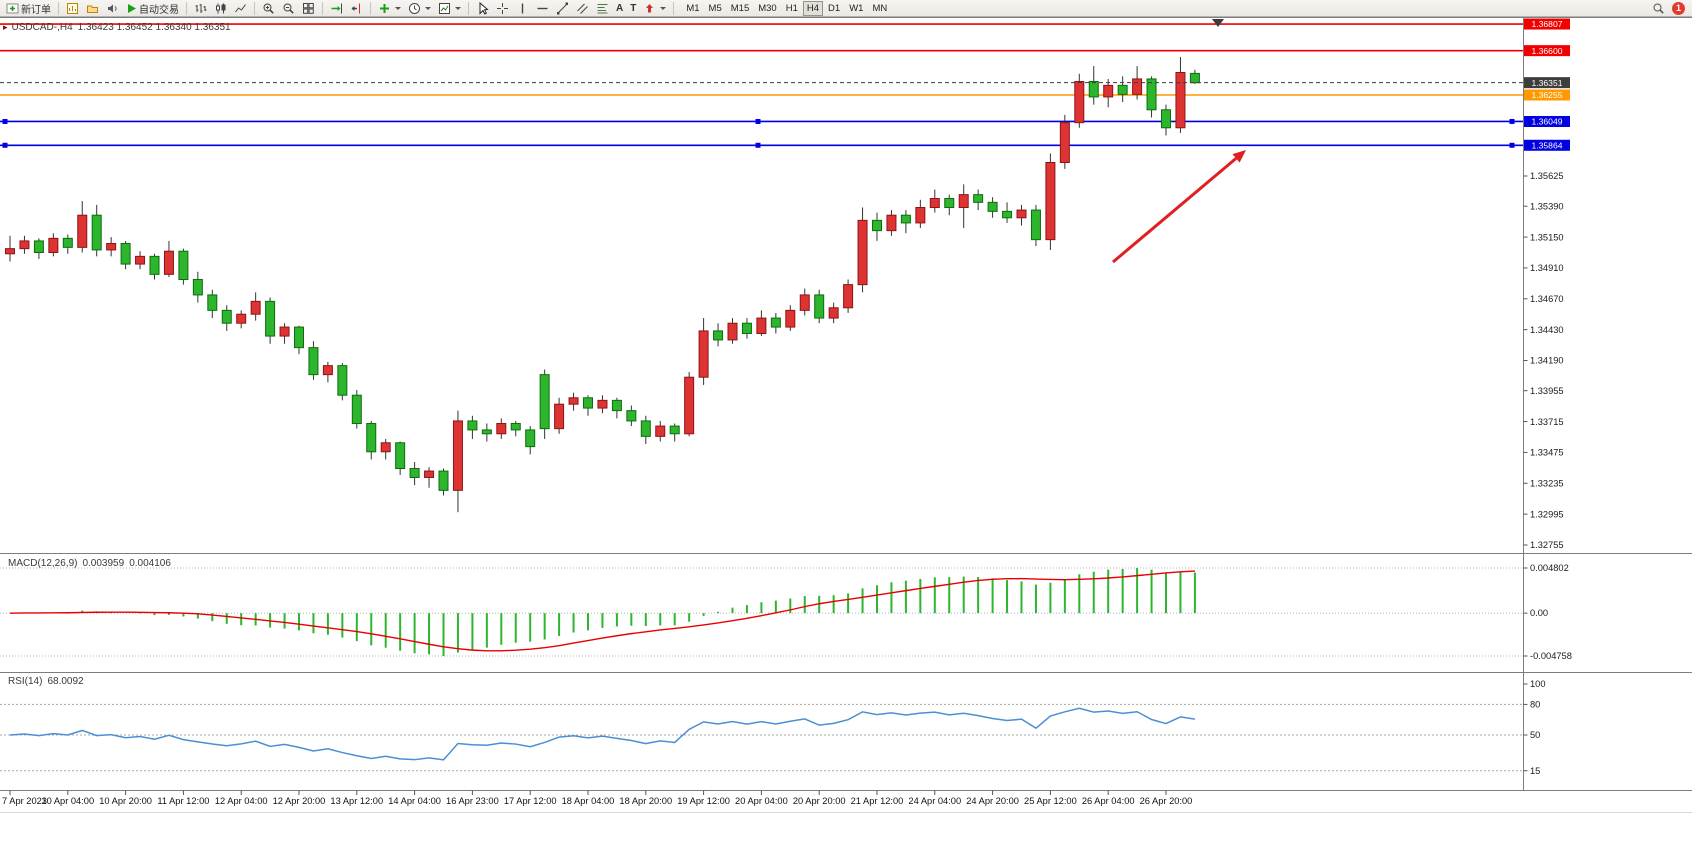  Describe the element at coordinates (444, 8) in the screenshot. I see `template-icon` at that location.